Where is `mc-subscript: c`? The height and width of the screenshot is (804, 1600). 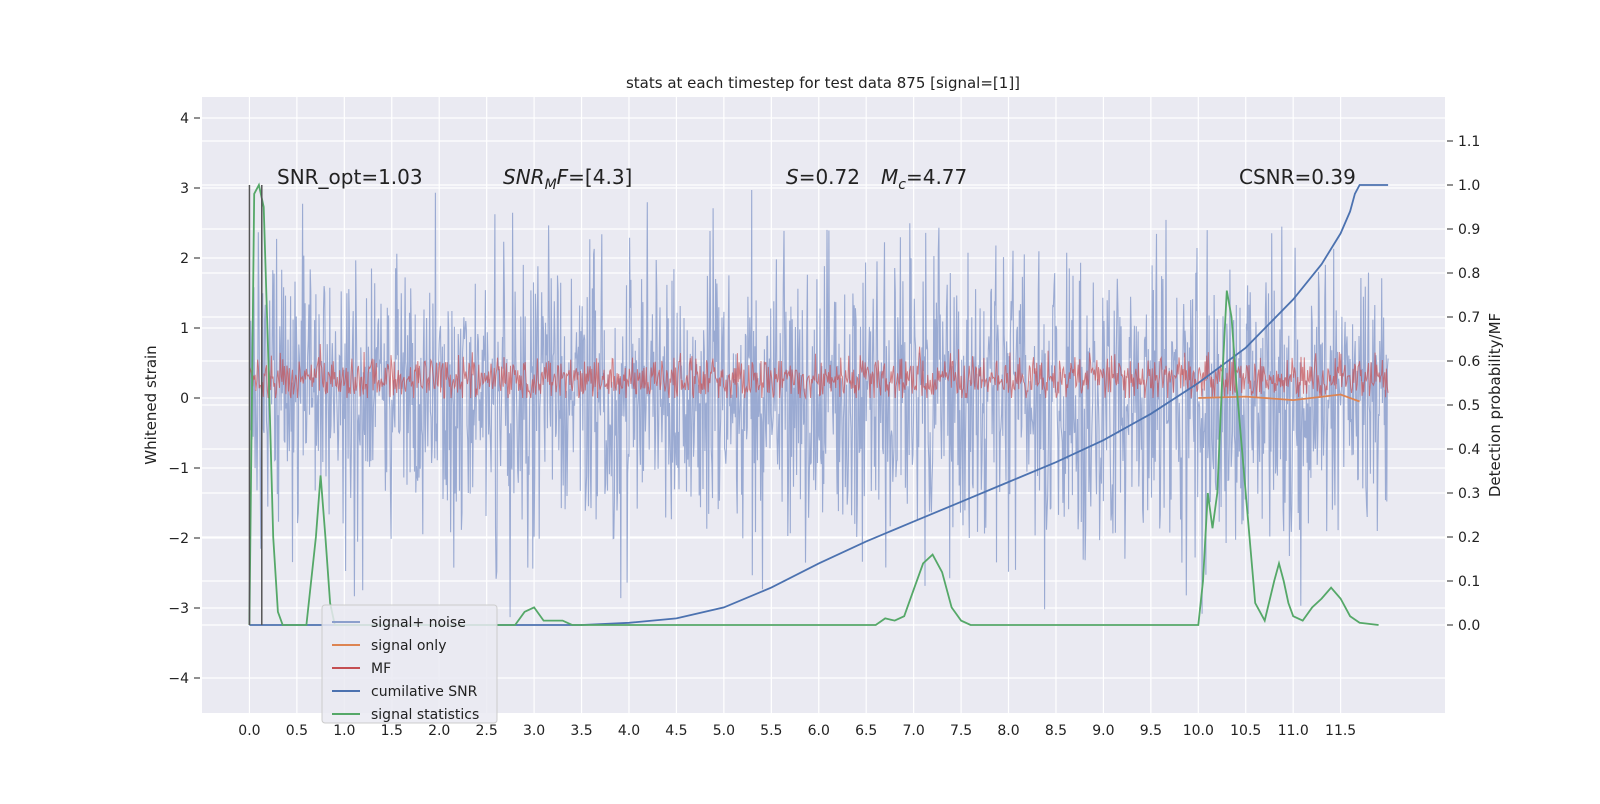
mc-subscript: c is located at coordinates (902, 185).